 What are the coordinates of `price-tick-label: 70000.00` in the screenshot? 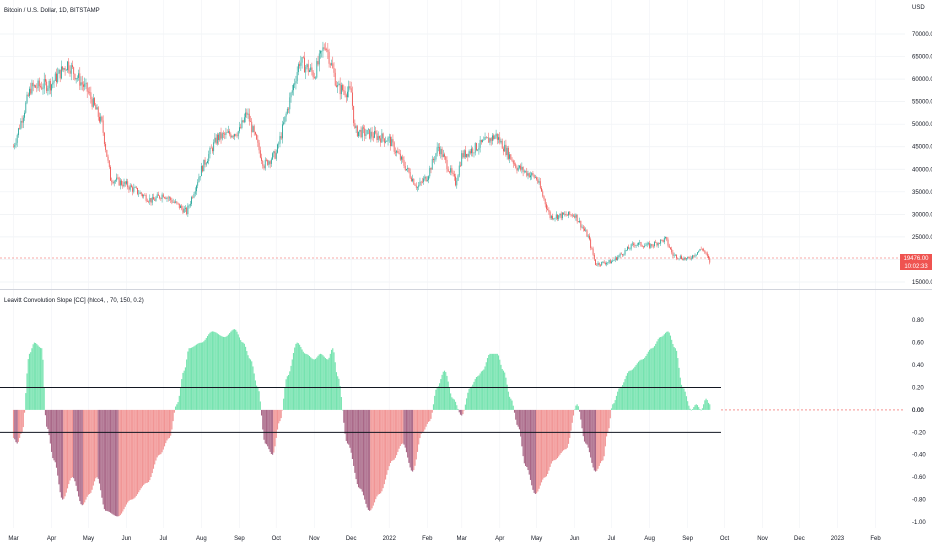 It's located at (922, 35).